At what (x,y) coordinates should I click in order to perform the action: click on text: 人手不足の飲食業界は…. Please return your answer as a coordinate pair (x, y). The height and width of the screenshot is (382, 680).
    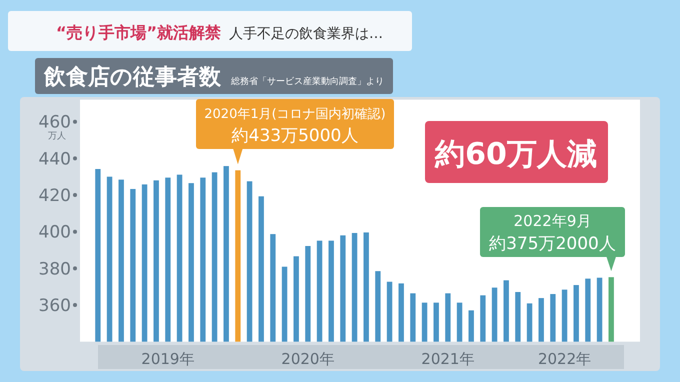
    Looking at the image, I should click on (306, 34).